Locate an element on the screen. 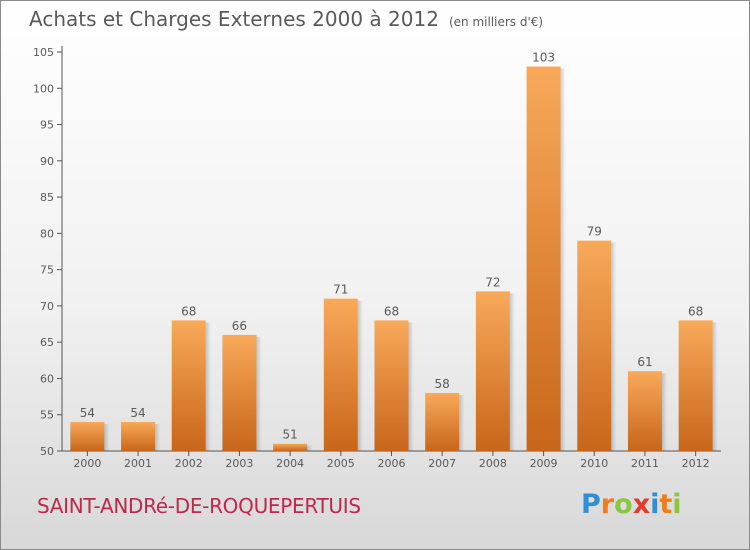 The height and width of the screenshot is (550, 750). y-tick-label: 65 is located at coordinates (47, 342).